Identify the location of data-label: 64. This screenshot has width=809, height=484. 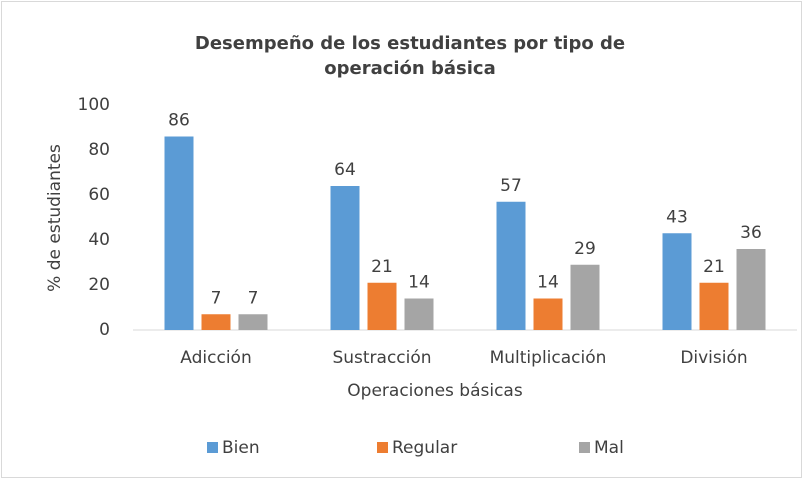
(345, 170).